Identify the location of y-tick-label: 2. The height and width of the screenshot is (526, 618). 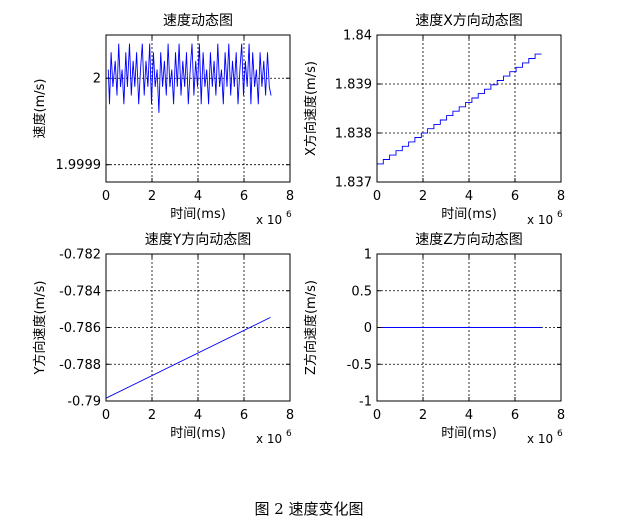
(97, 79).